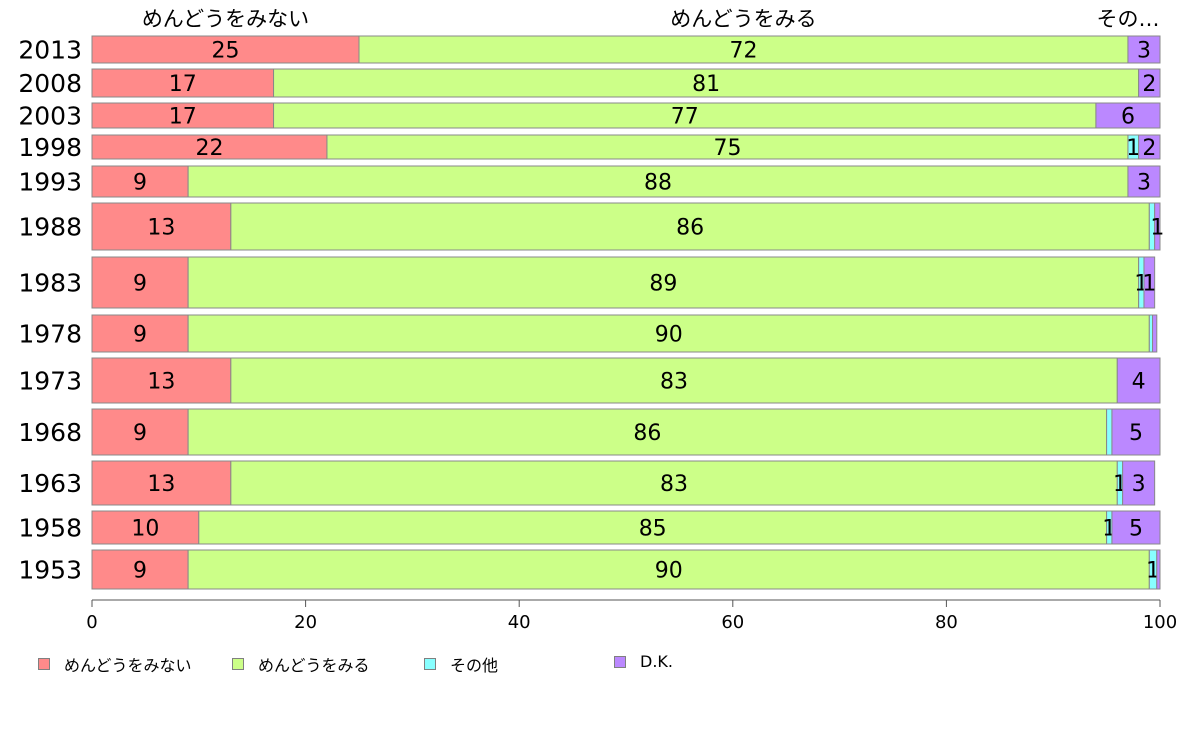 This screenshot has width=1188, height=736. I want to click on data-label: 72, so click(743, 51).